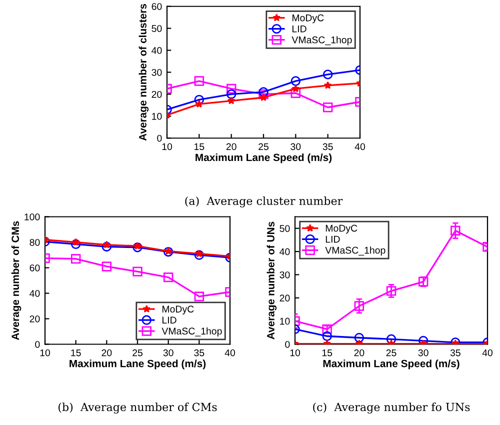 The height and width of the screenshot is (425, 500). What do you see at coordinates (143, 72) in the screenshot?
I see `y-axis-title: Average number of clusters` at bounding box center [143, 72].